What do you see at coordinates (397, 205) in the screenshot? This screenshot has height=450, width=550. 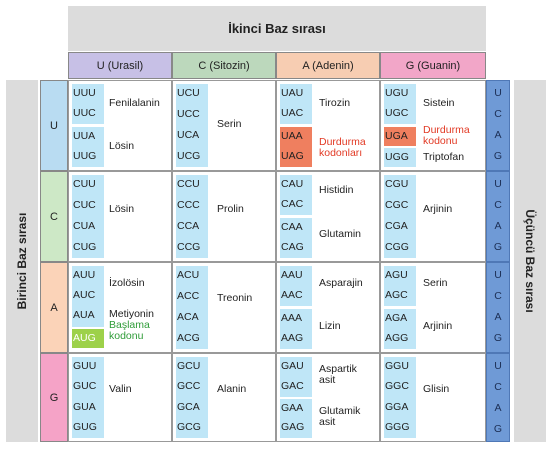 I see `codon: CGC` at bounding box center [397, 205].